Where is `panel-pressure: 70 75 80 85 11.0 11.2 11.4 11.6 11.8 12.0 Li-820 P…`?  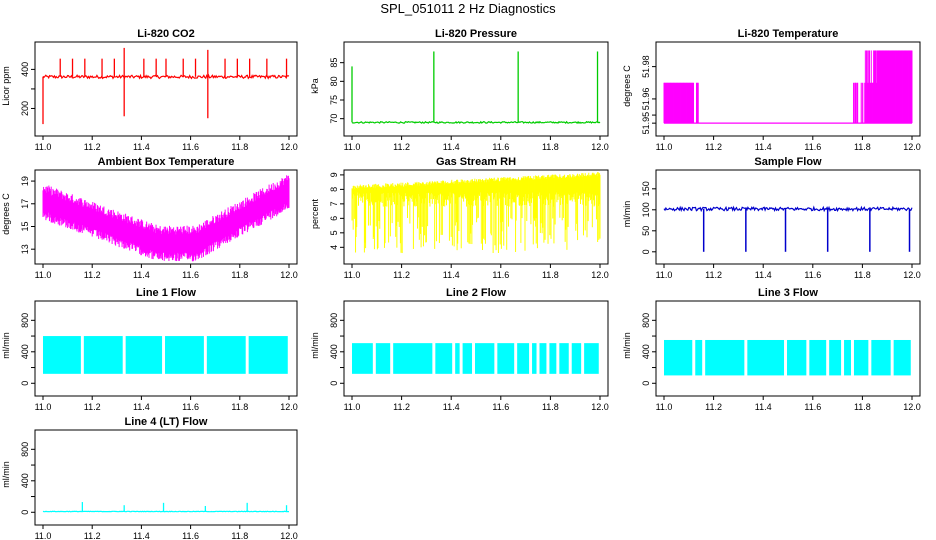 panel-pressure: 70 75 80 85 11.0 11.2 11.4 11.6 11.8 12.0 Li-820 P… is located at coordinates (459, 90).